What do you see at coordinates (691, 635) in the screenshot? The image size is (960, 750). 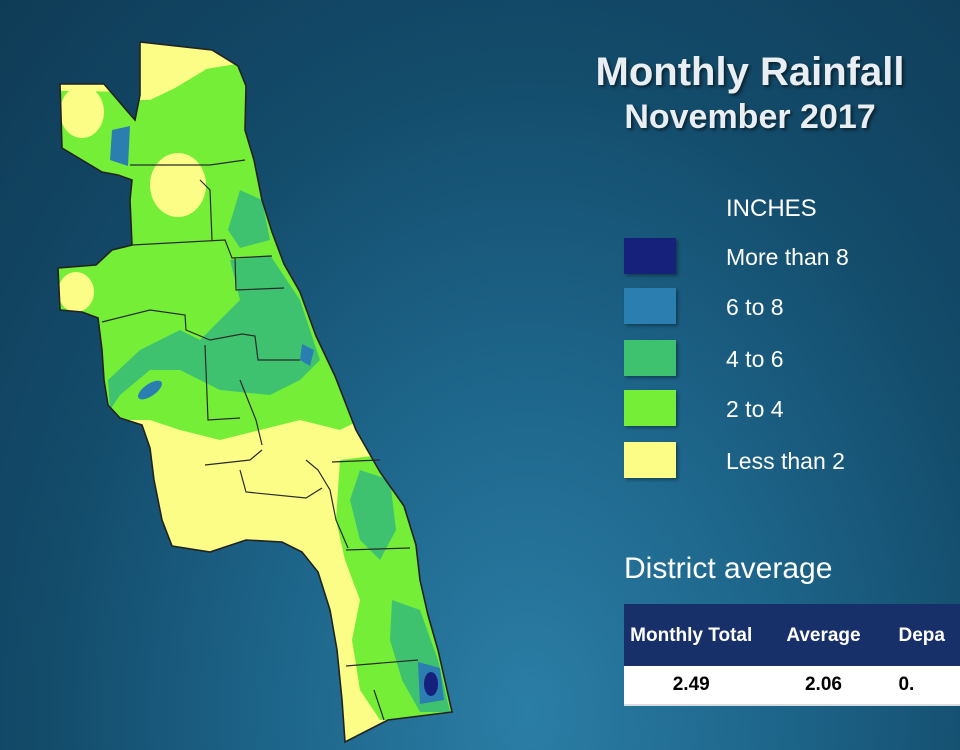 I see `column-header-monthly-total: Monthly Total` at bounding box center [691, 635].